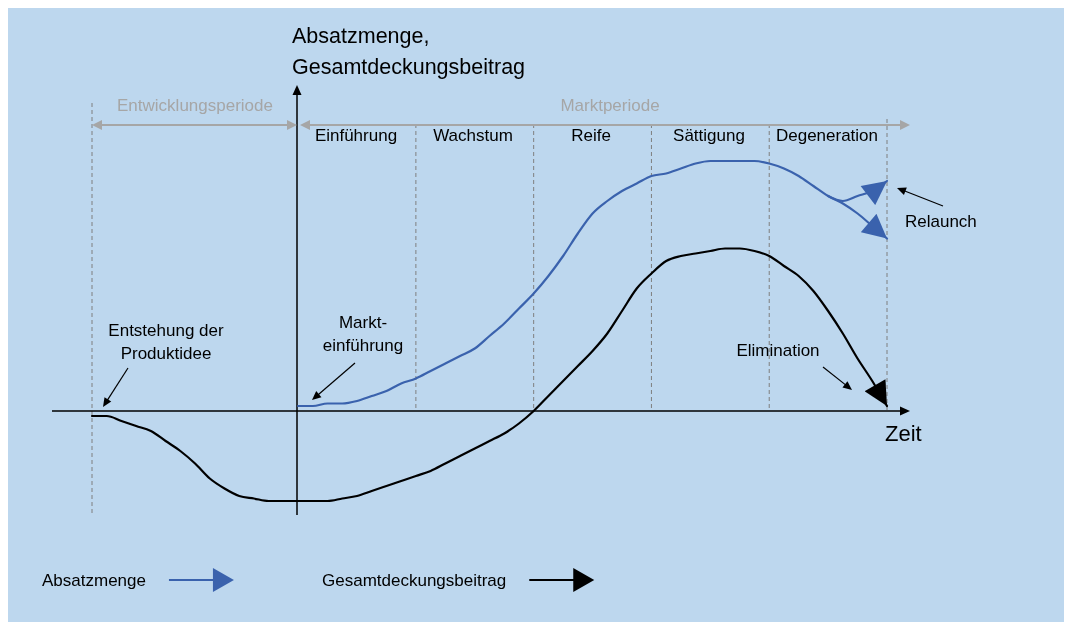 Image resolution: width=1072 pixels, height=631 pixels. Describe the element at coordinates (356, 135) in the screenshot. I see `text: Einführung` at that location.